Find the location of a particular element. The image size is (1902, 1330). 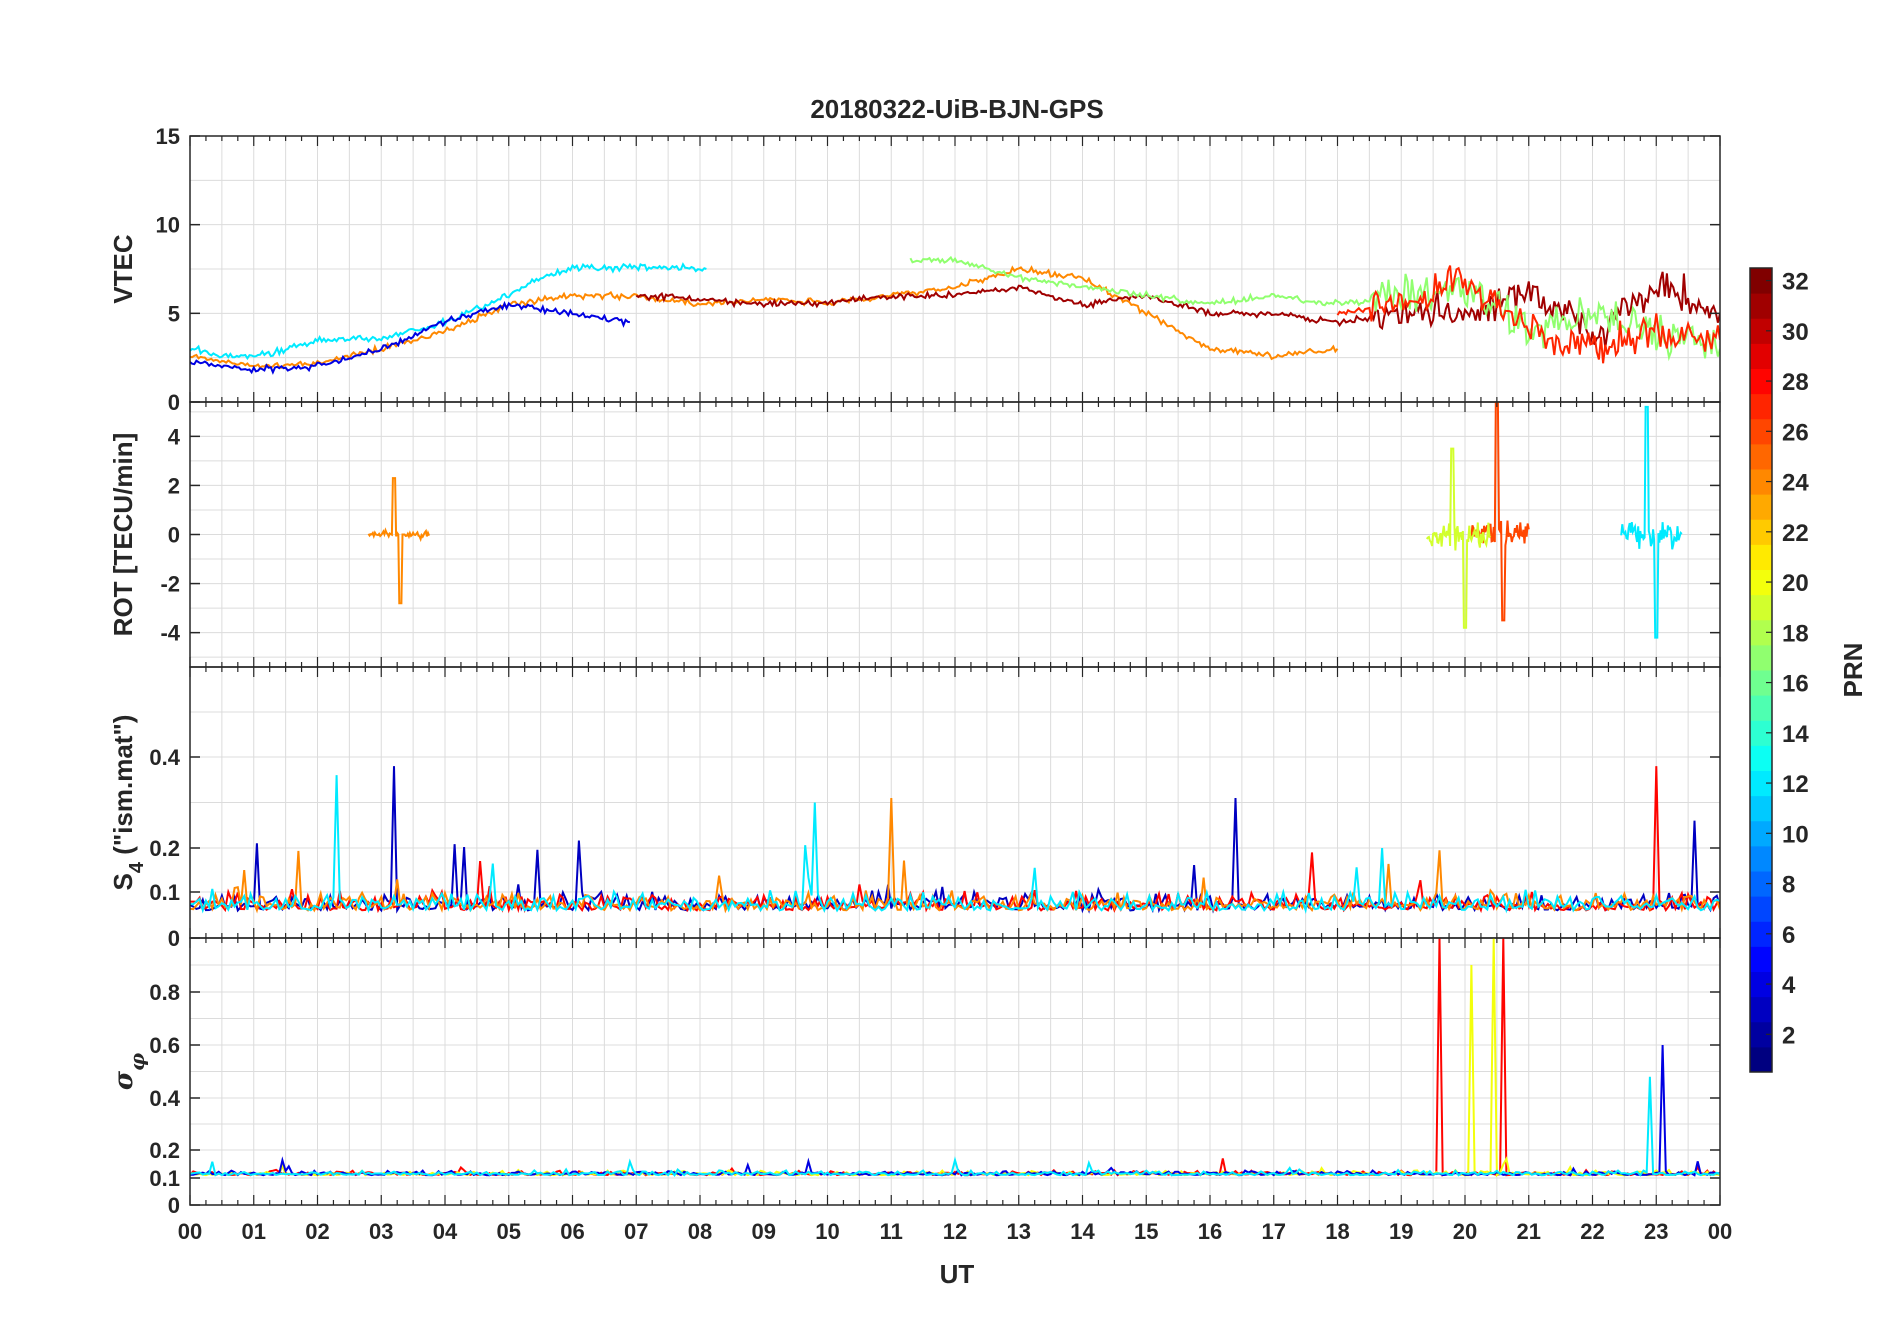

x-tick-label: 04 is located at coordinates (445, 1231).